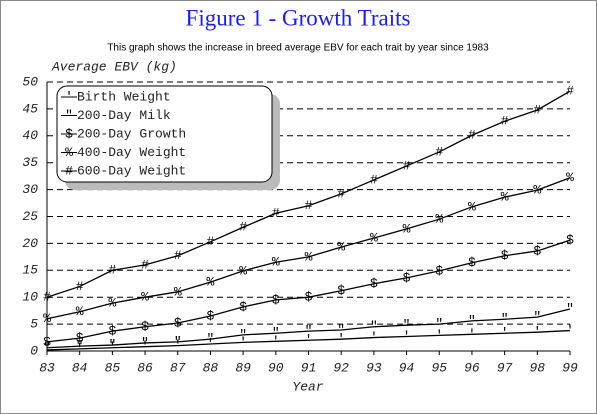 This screenshot has height=414, width=597. Describe the element at coordinates (124, 115) in the screenshot. I see `legend-label: 200-Day Milk` at that location.